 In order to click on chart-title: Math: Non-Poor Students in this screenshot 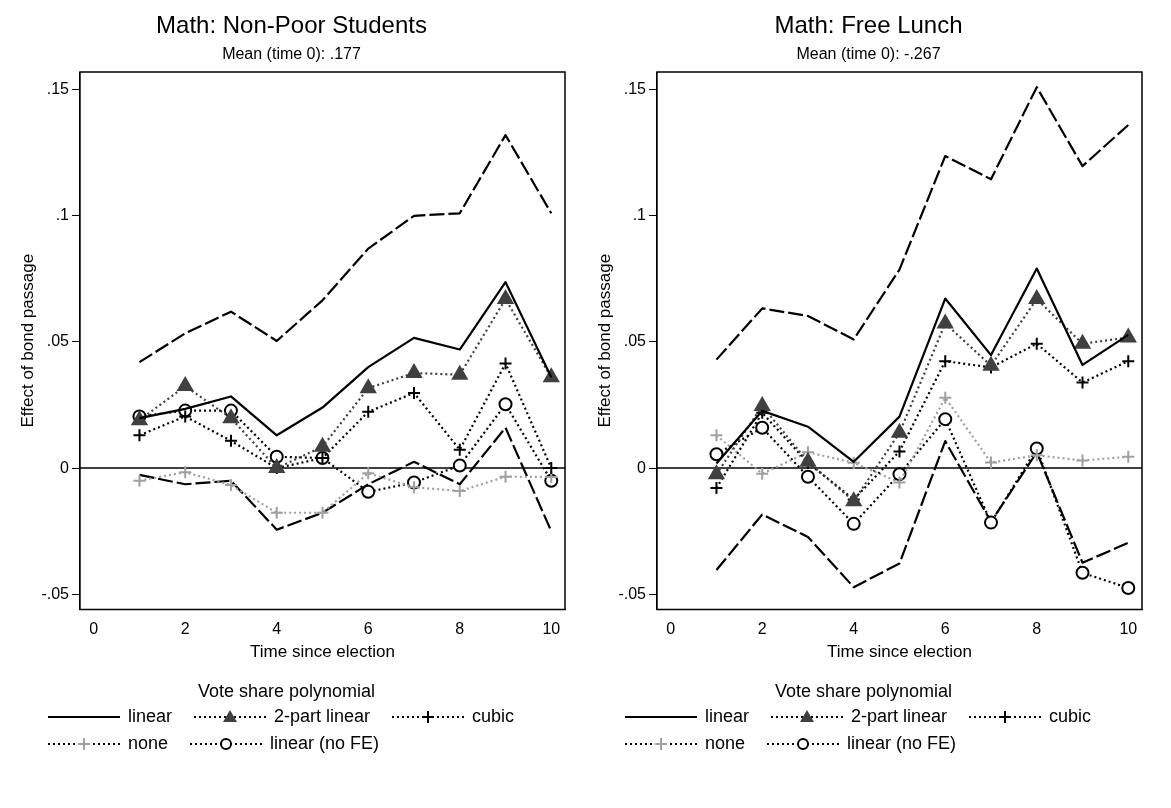, I will do `click(291, 25)`.